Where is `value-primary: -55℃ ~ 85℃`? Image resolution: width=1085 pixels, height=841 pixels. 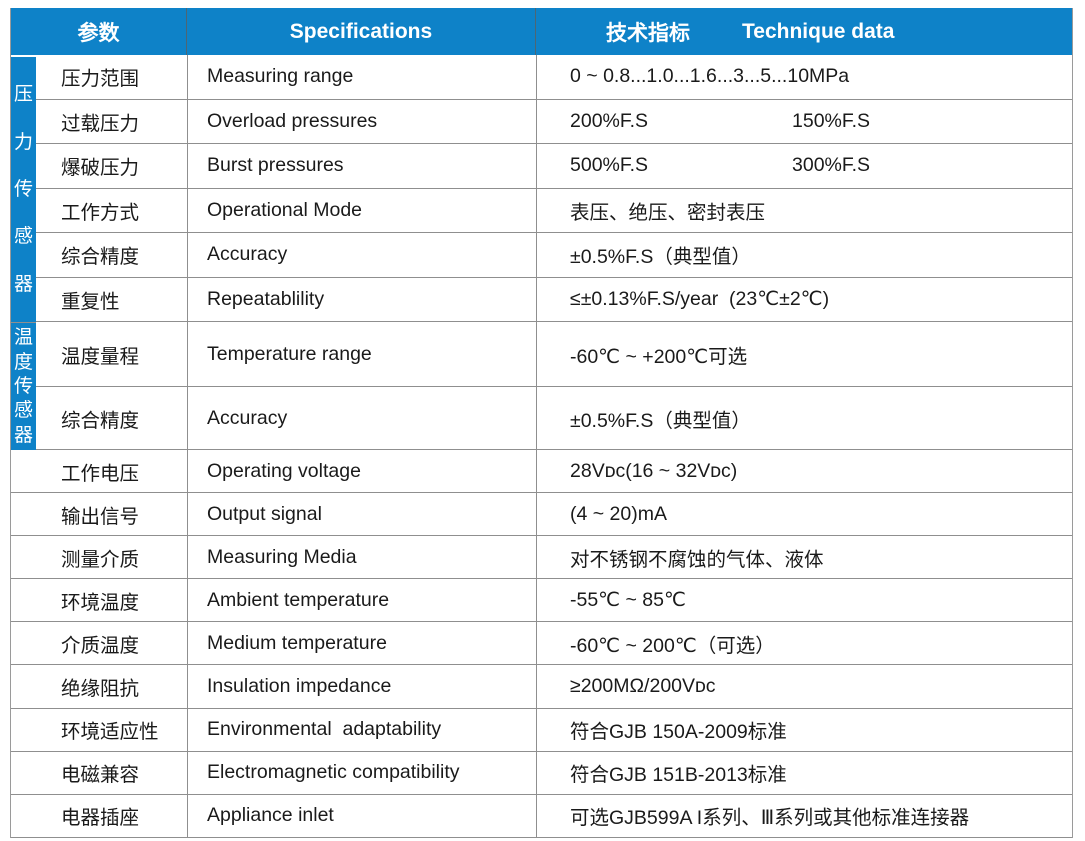
value-primary: -55℃ ~ 85℃ is located at coordinates (628, 600).